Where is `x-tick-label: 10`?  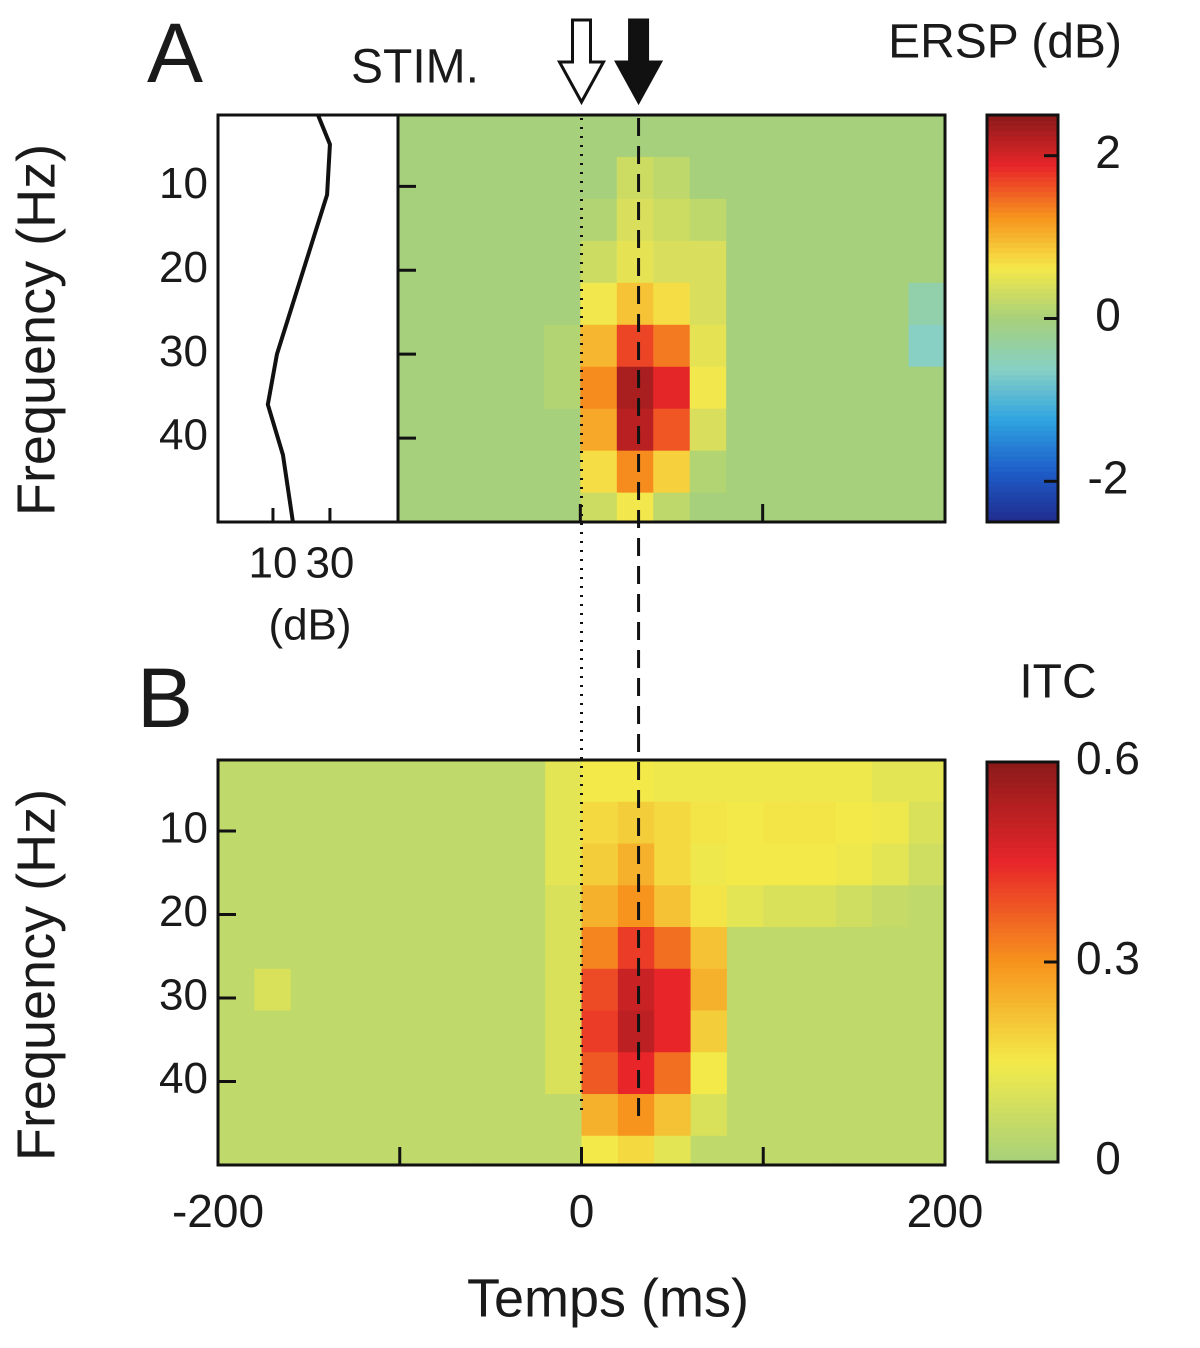 x-tick-label: 10 is located at coordinates (272, 563).